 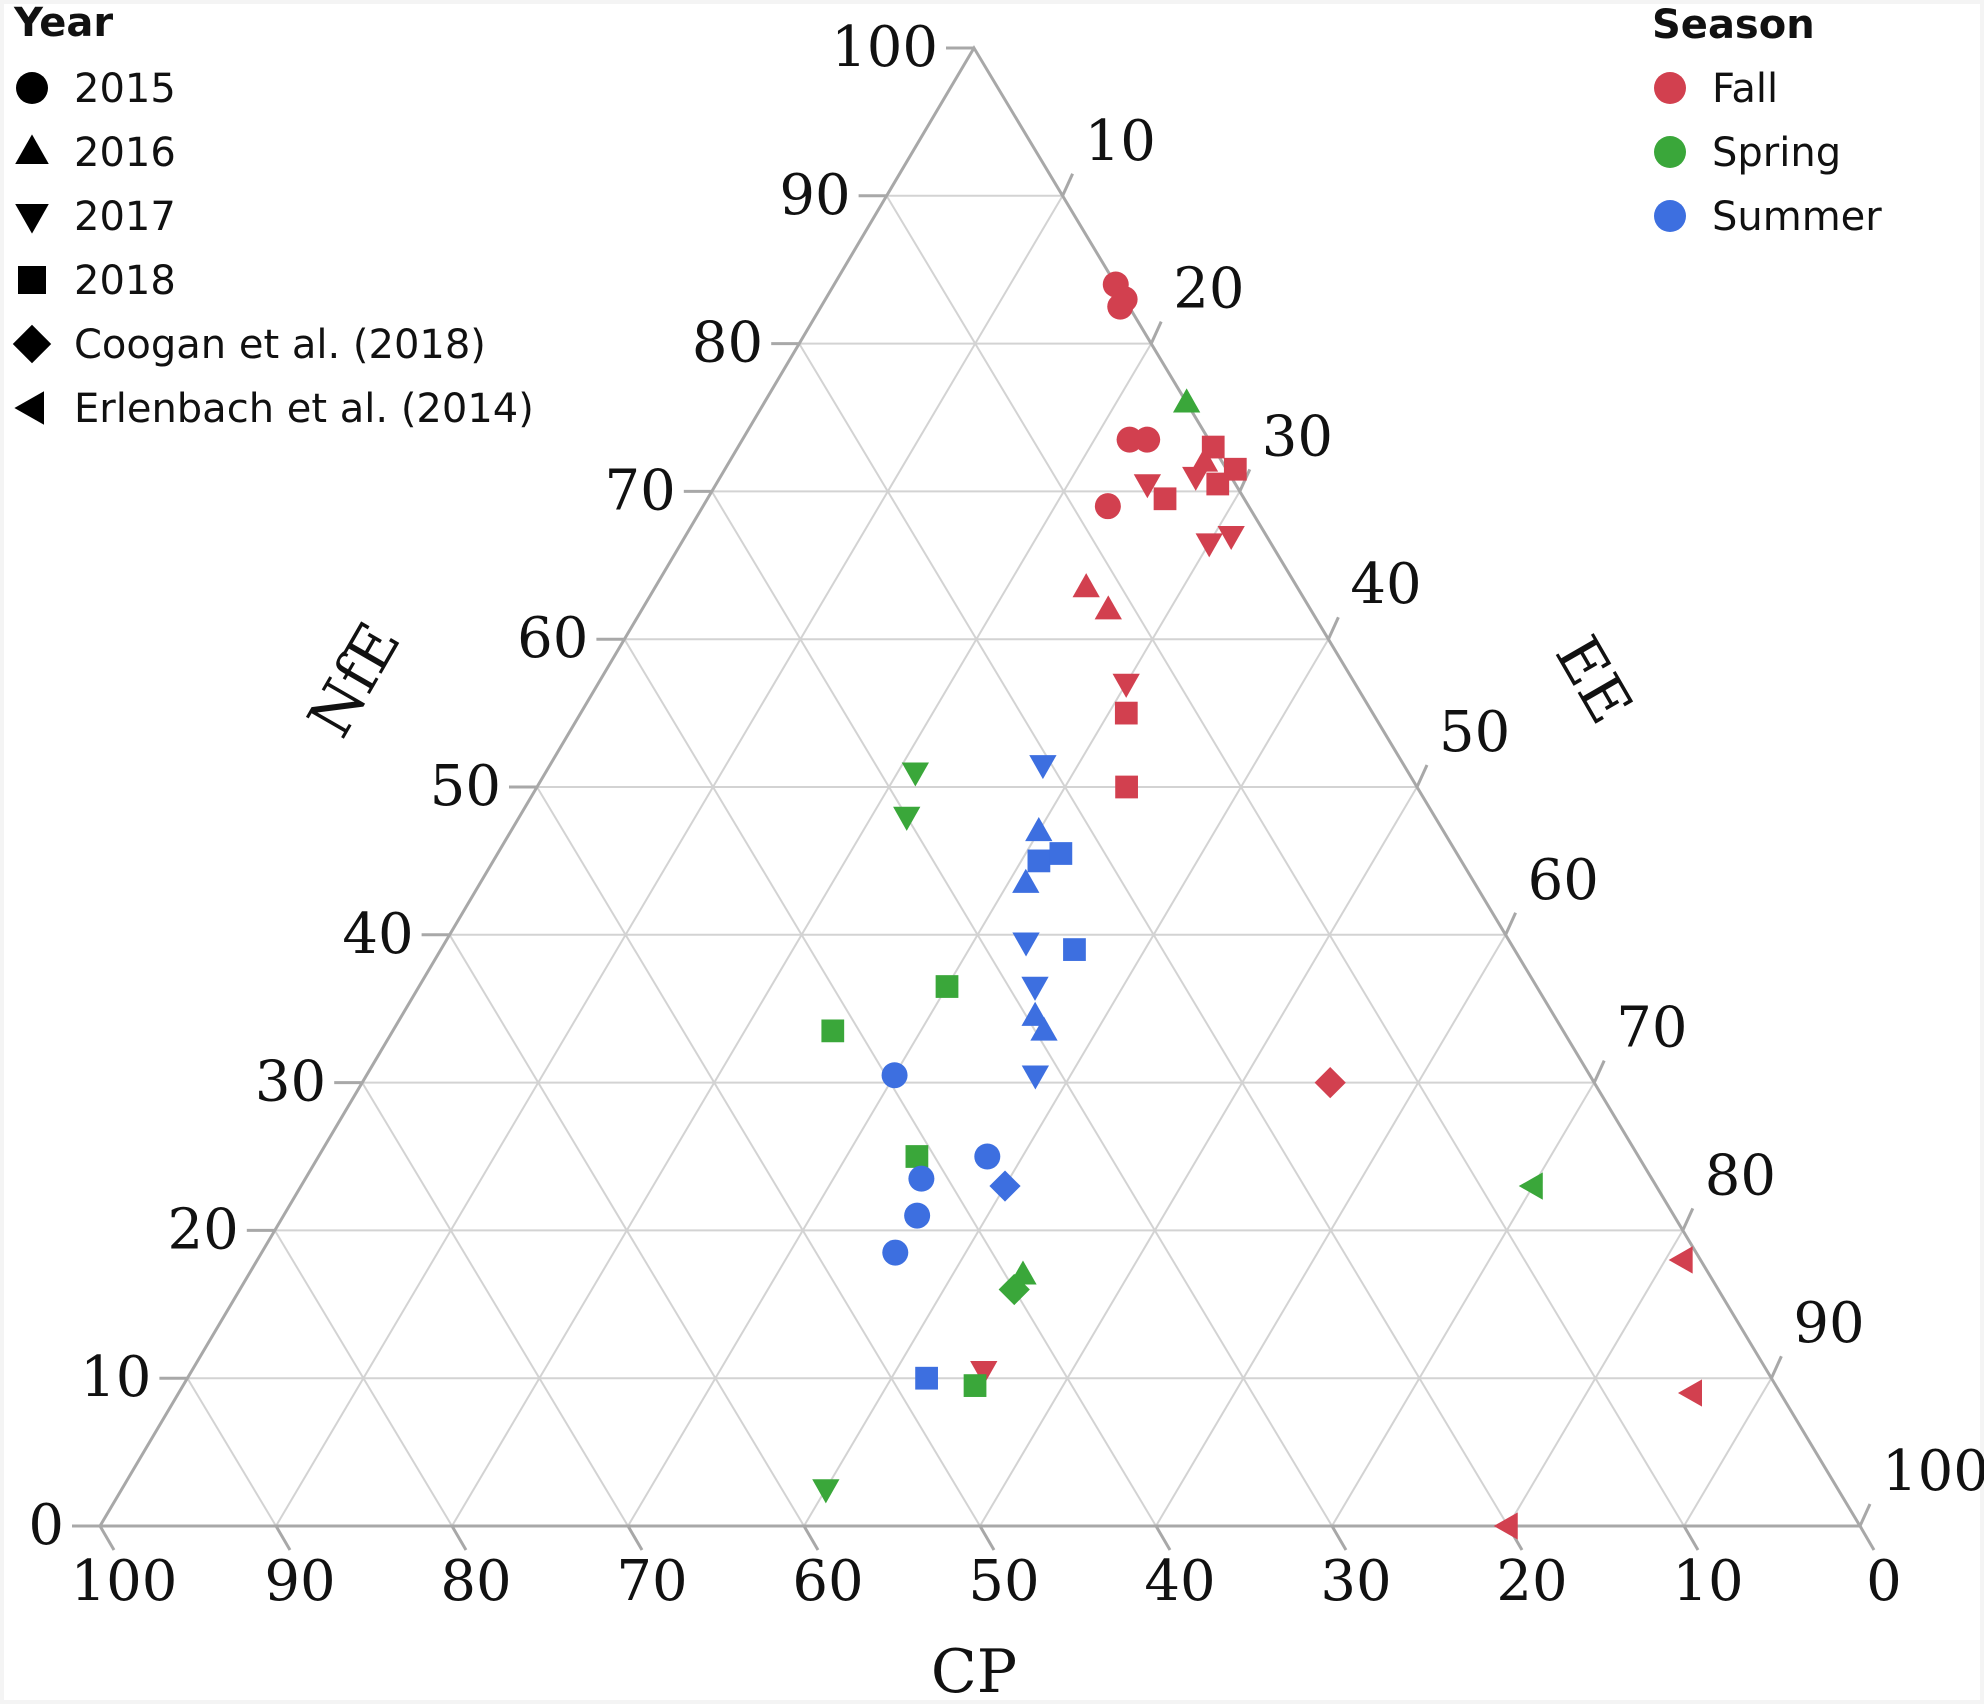 What do you see at coordinates (1330, 1083) in the screenshot?
I see `data-point-fall-diamond` at bounding box center [1330, 1083].